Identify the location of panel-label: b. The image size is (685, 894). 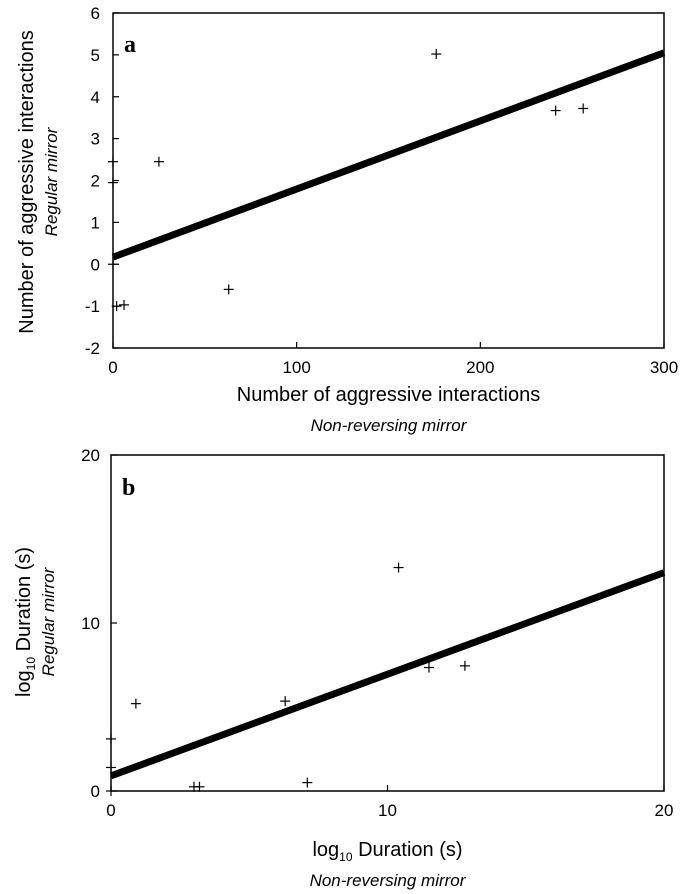
(128, 488).